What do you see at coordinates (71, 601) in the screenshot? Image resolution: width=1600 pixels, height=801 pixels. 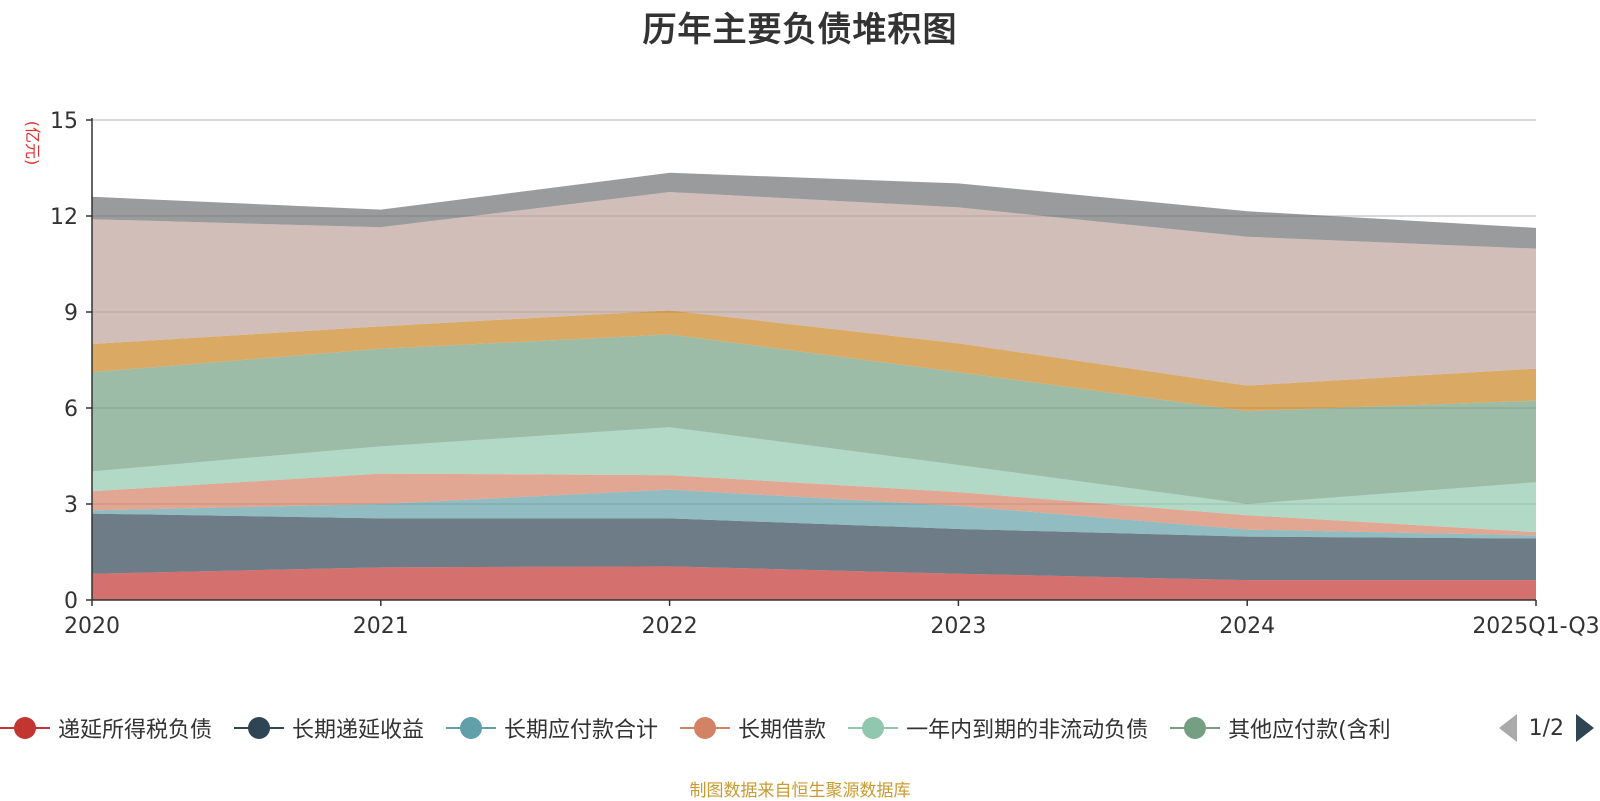 I see `y-tick-label: 0` at bounding box center [71, 601].